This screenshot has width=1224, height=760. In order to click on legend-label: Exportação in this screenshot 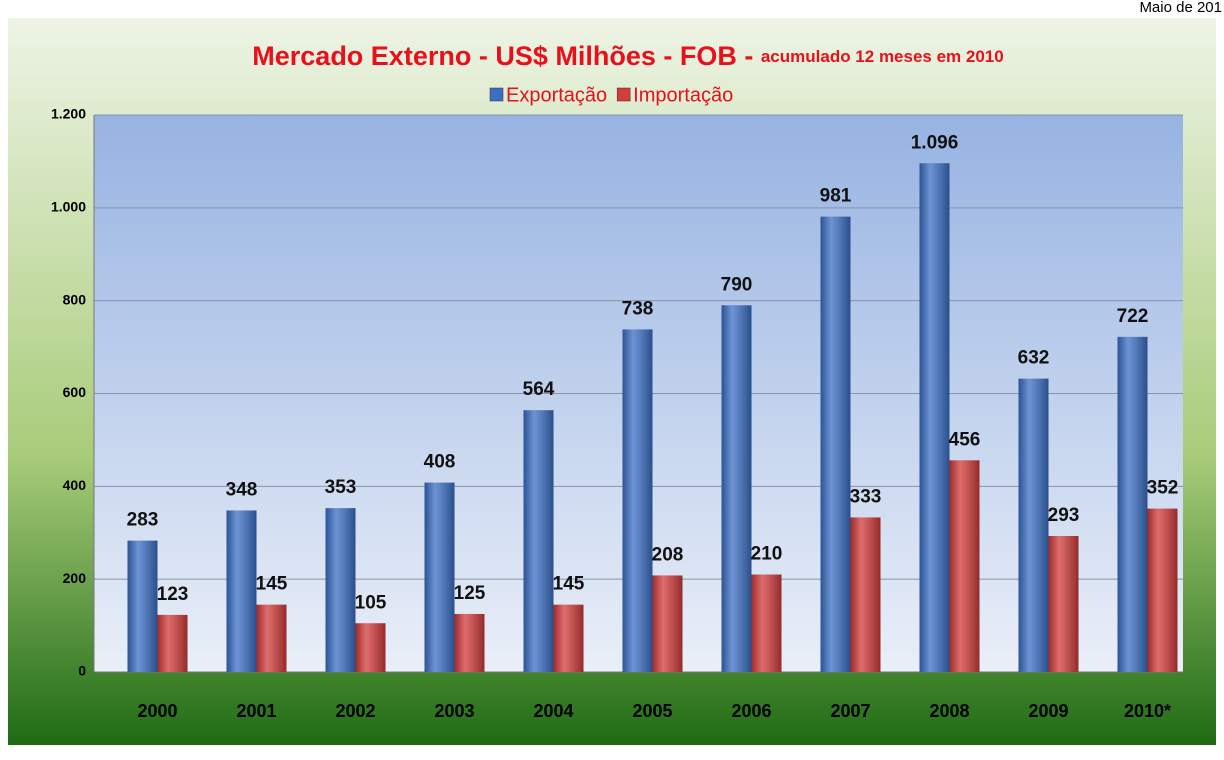, I will do `click(556, 95)`.